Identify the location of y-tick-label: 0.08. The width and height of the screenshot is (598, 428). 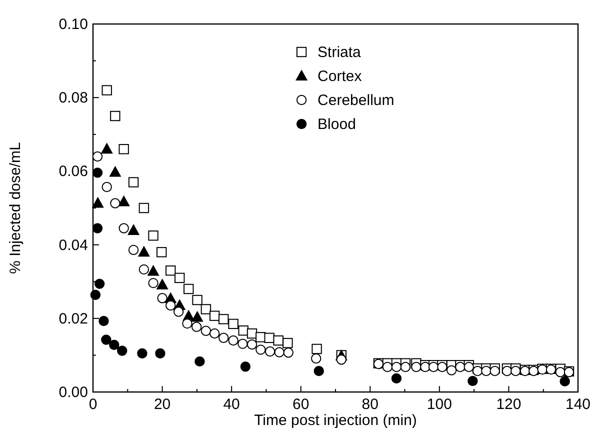
(73, 98).